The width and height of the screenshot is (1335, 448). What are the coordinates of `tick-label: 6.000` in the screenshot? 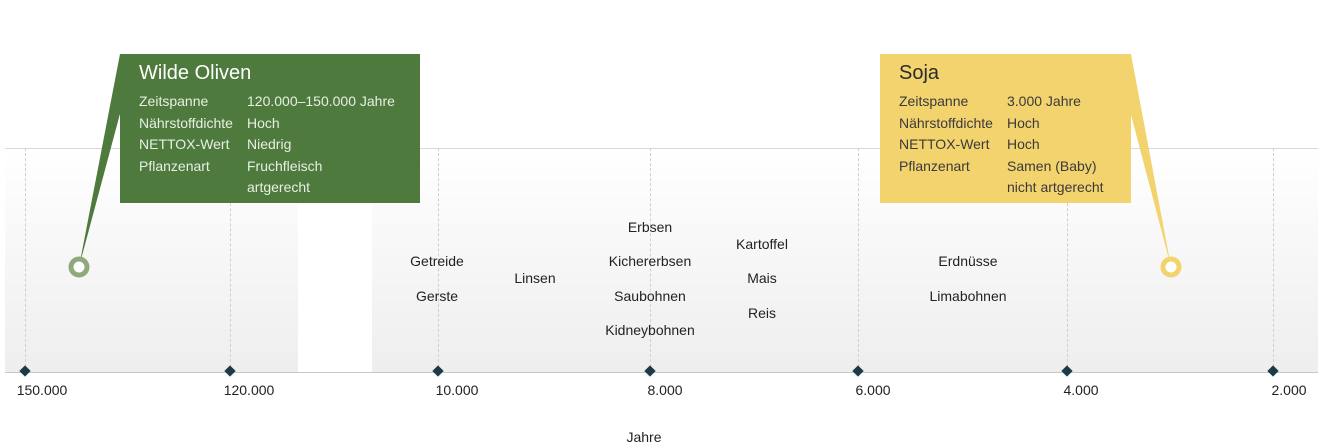 It's located at (873, 390).